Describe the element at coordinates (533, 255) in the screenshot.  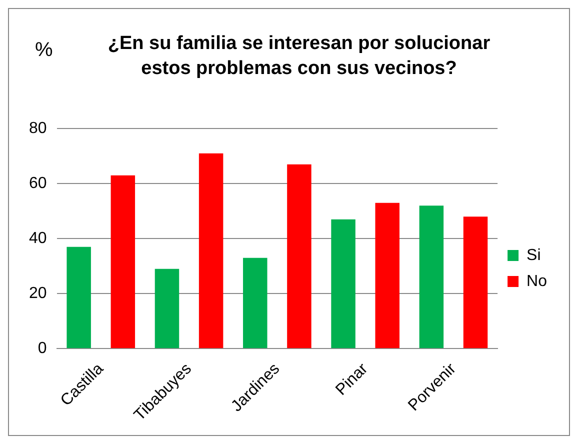
I see `legend-label: Si` at that location.